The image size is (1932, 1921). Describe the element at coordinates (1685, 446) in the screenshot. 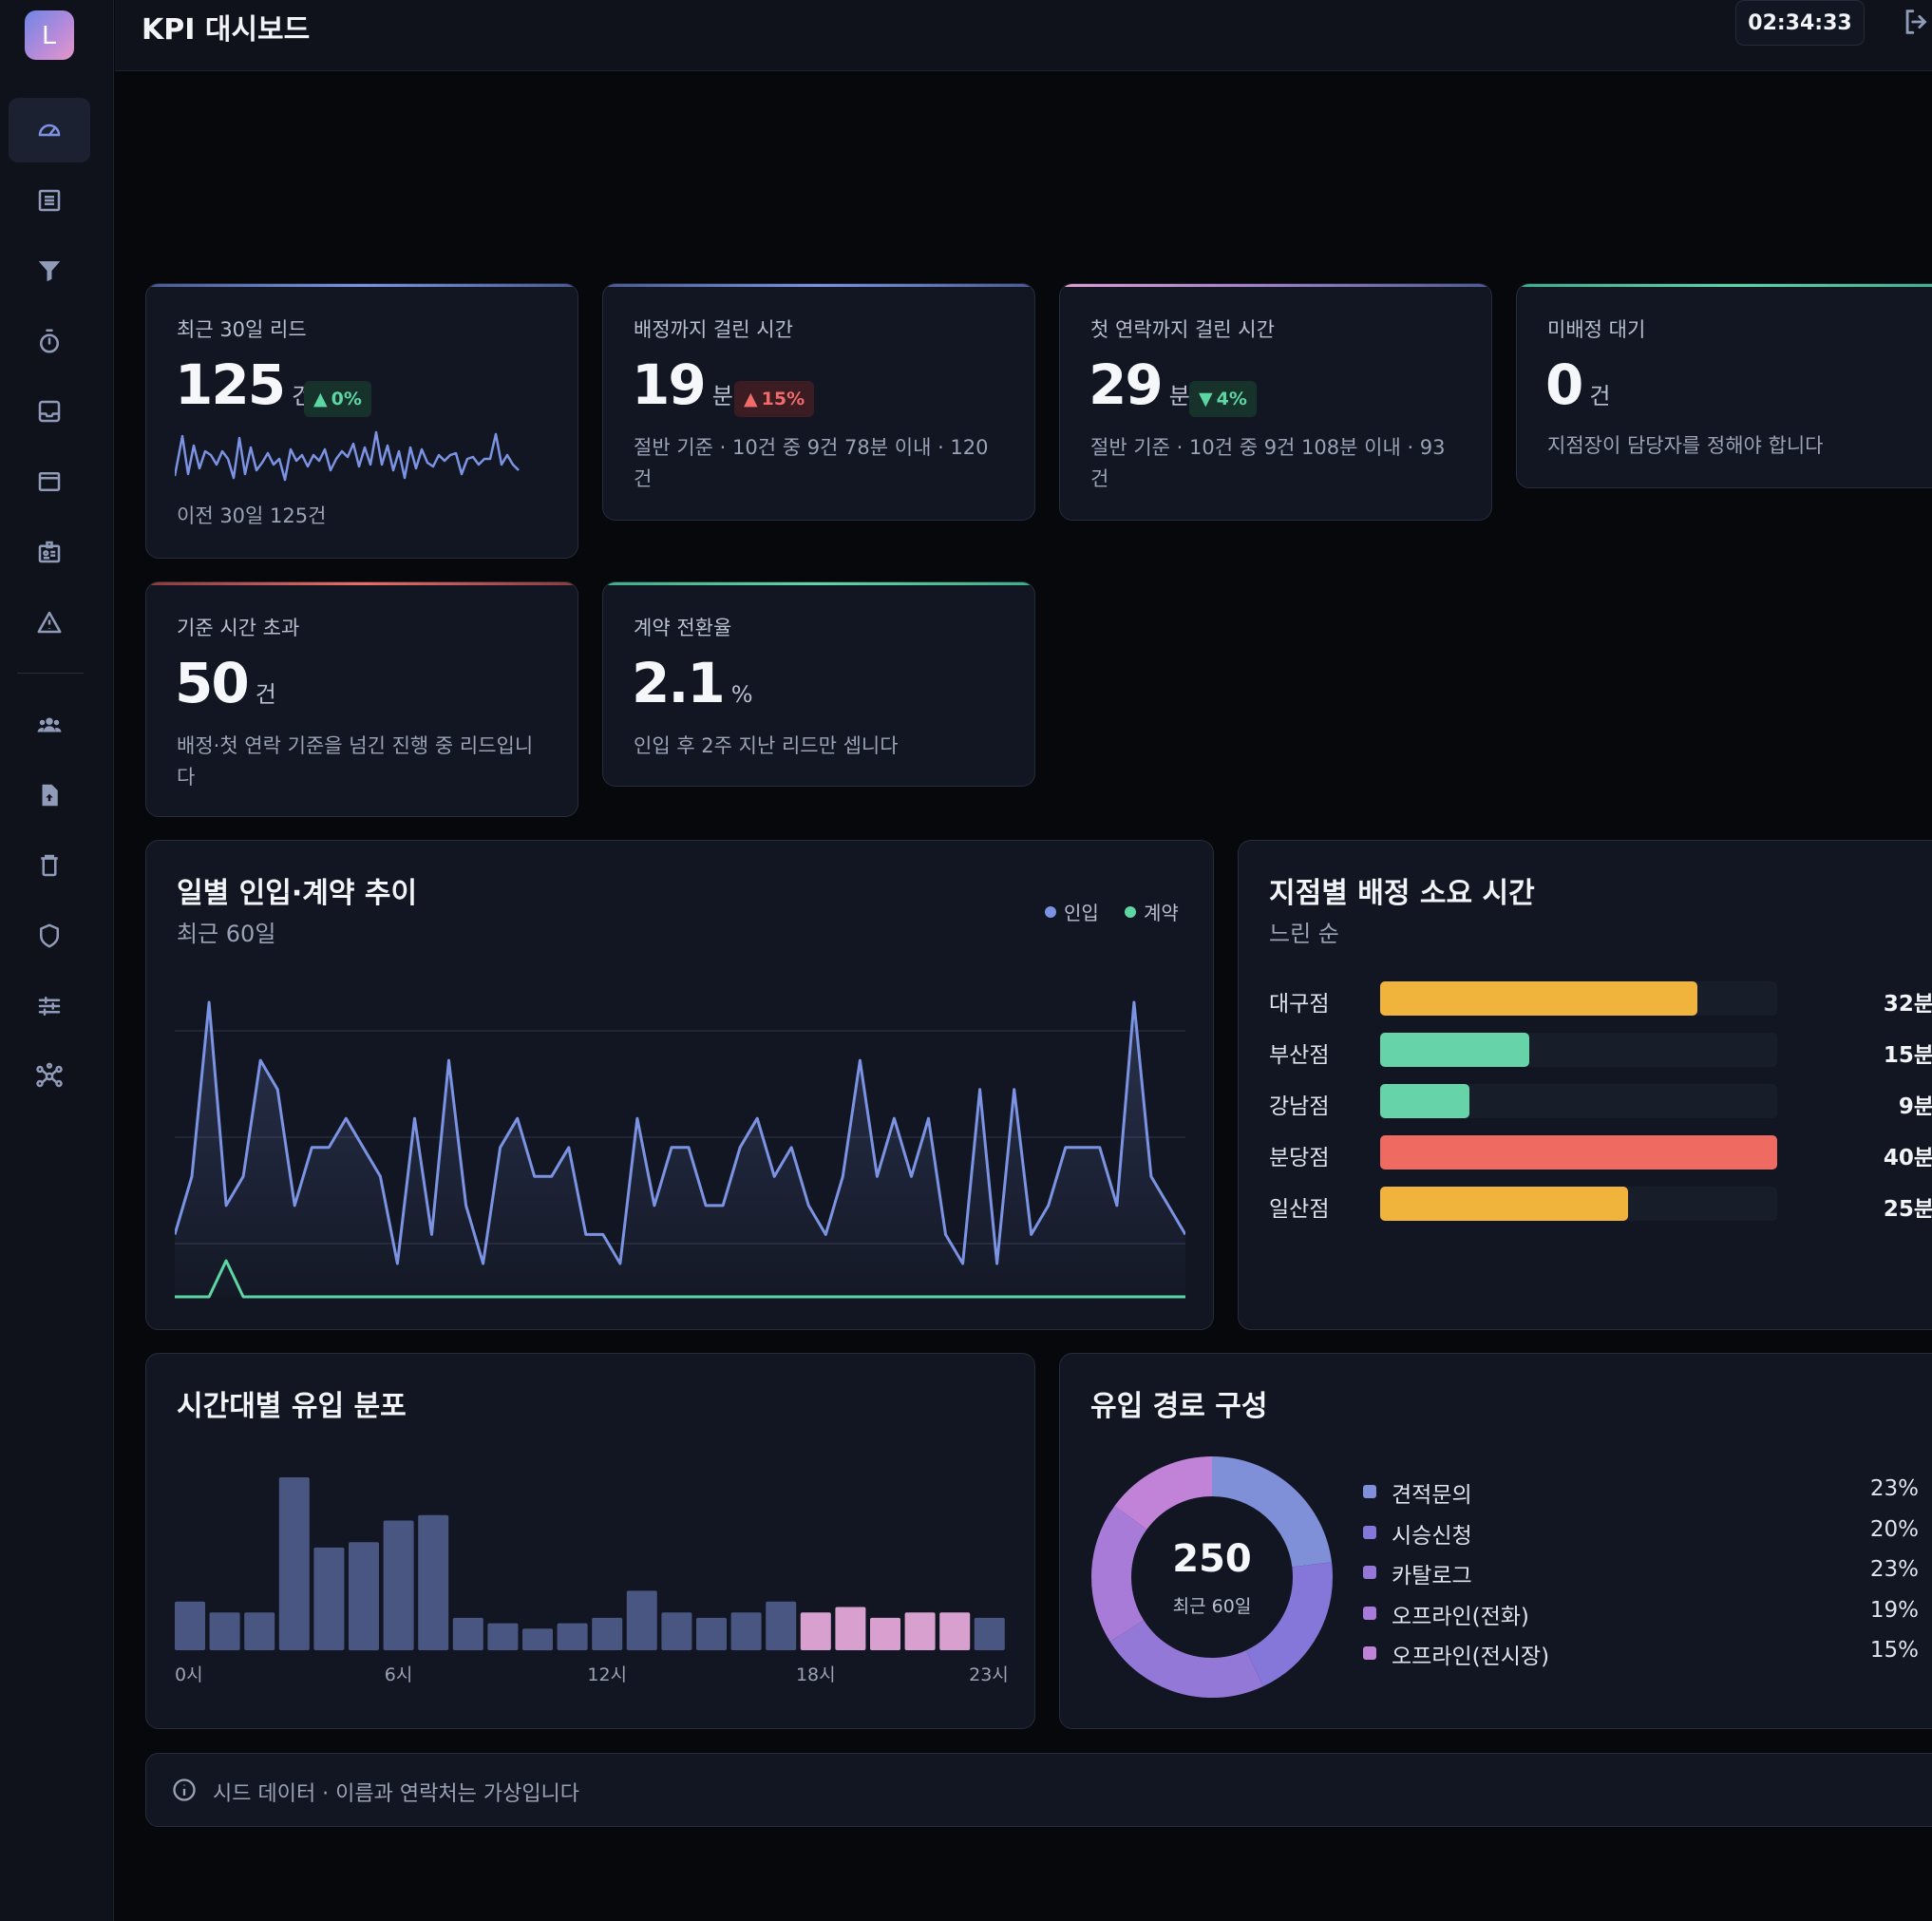

I see `kpi-subtext: 지점장이 담당자를 정해야 합니다` at that location.